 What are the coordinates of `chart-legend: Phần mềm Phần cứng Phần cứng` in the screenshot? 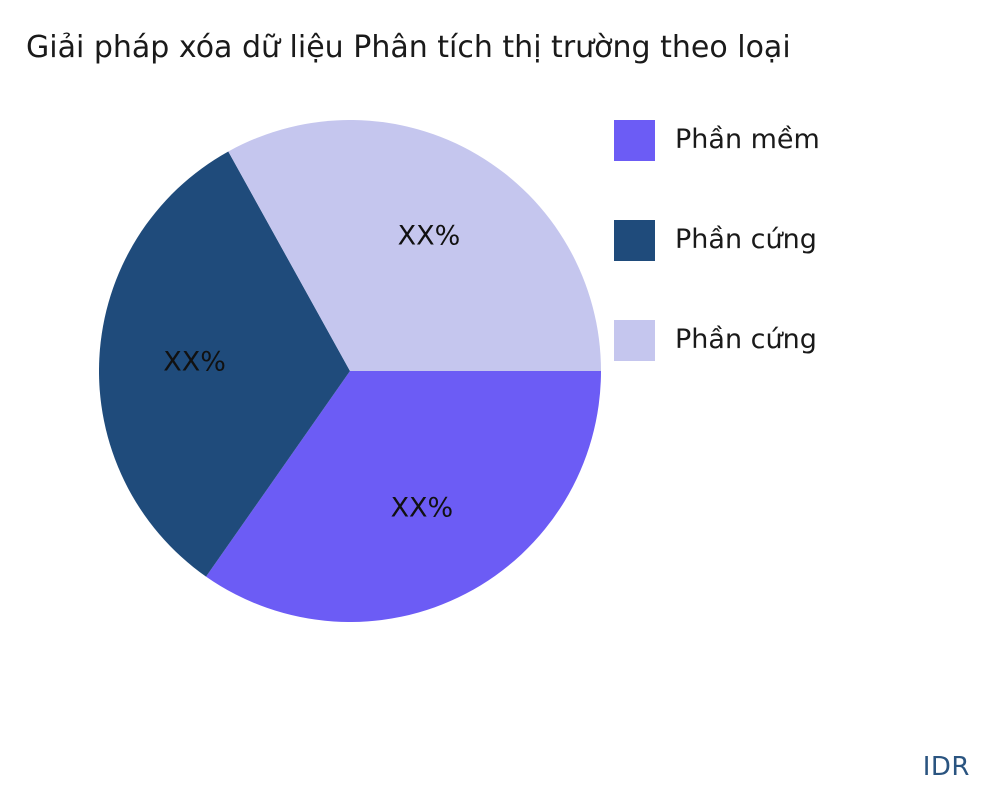 It's located at (779, 268).